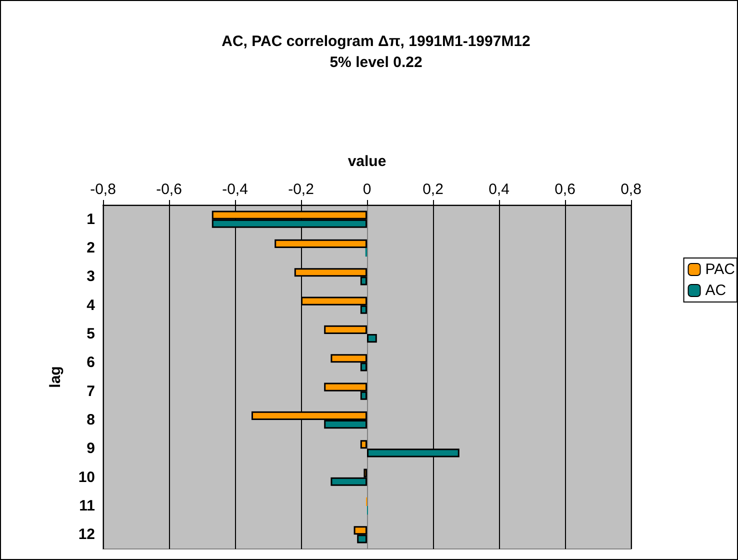 The width and height of the screenshot is (738, 560). What do you see at coordinates (376, 41) in the screenshot?
I see `chart-title: AC, PAC correlogram Δπ, 1991M1-1997M12` at bounding box center [376, 41].